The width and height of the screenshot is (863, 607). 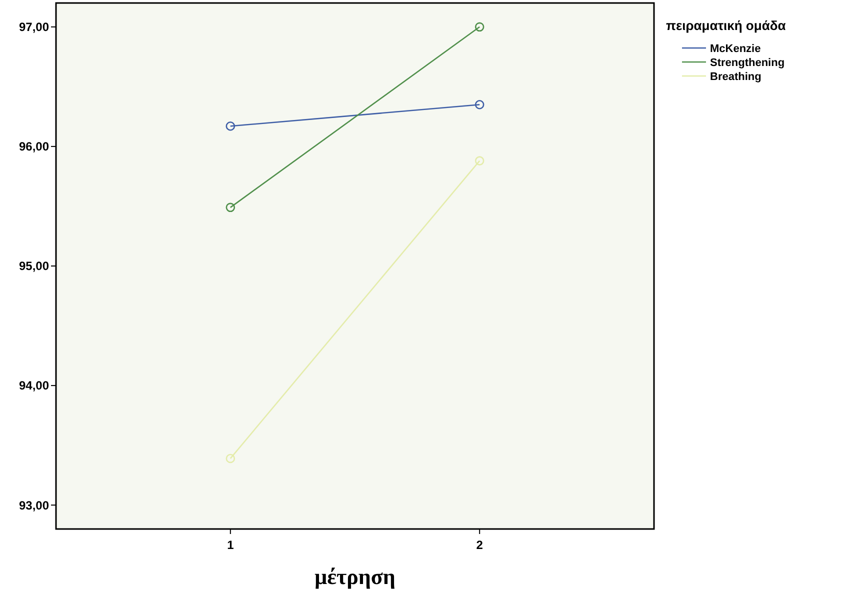 I want to click on y-tick-label: 95,00, so click(x=34, y=266).